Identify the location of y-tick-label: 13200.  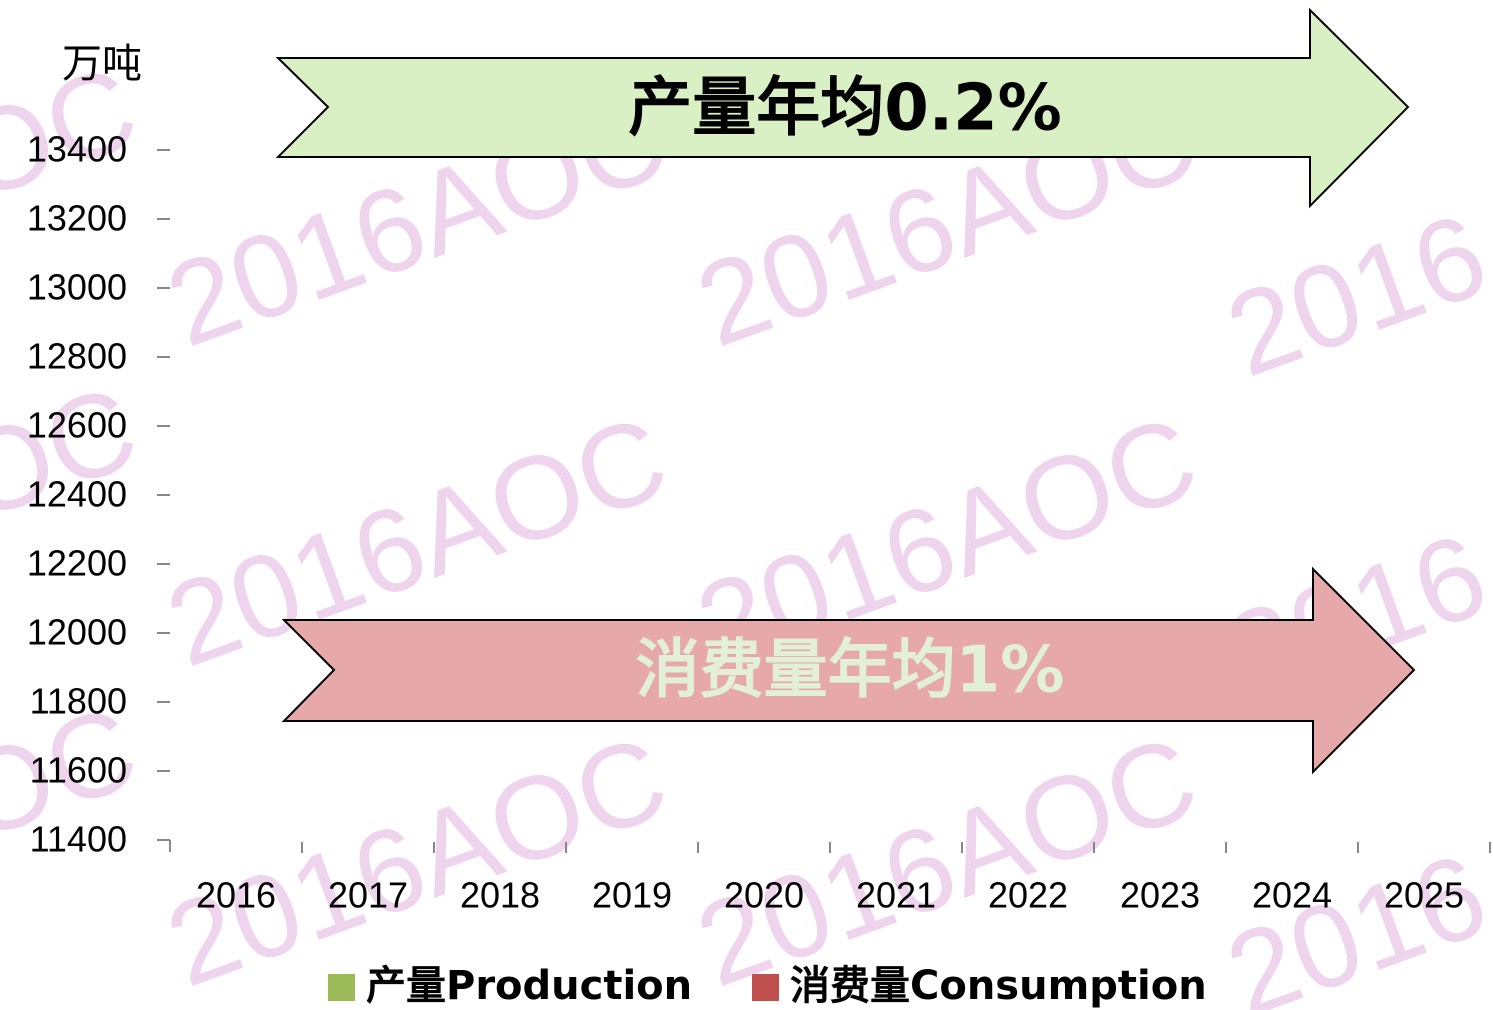
(77, 218).